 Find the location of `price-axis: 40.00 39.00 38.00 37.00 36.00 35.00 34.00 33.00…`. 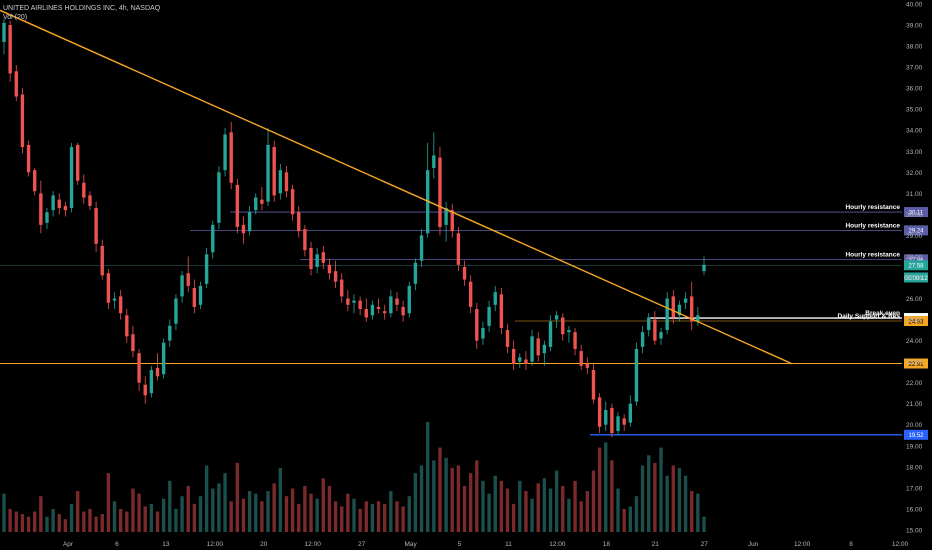

price-axis: 40.00 39.00 38.00 37.00 36.00 35.00 34.00 33.00… is located at coordinates (914, 268).